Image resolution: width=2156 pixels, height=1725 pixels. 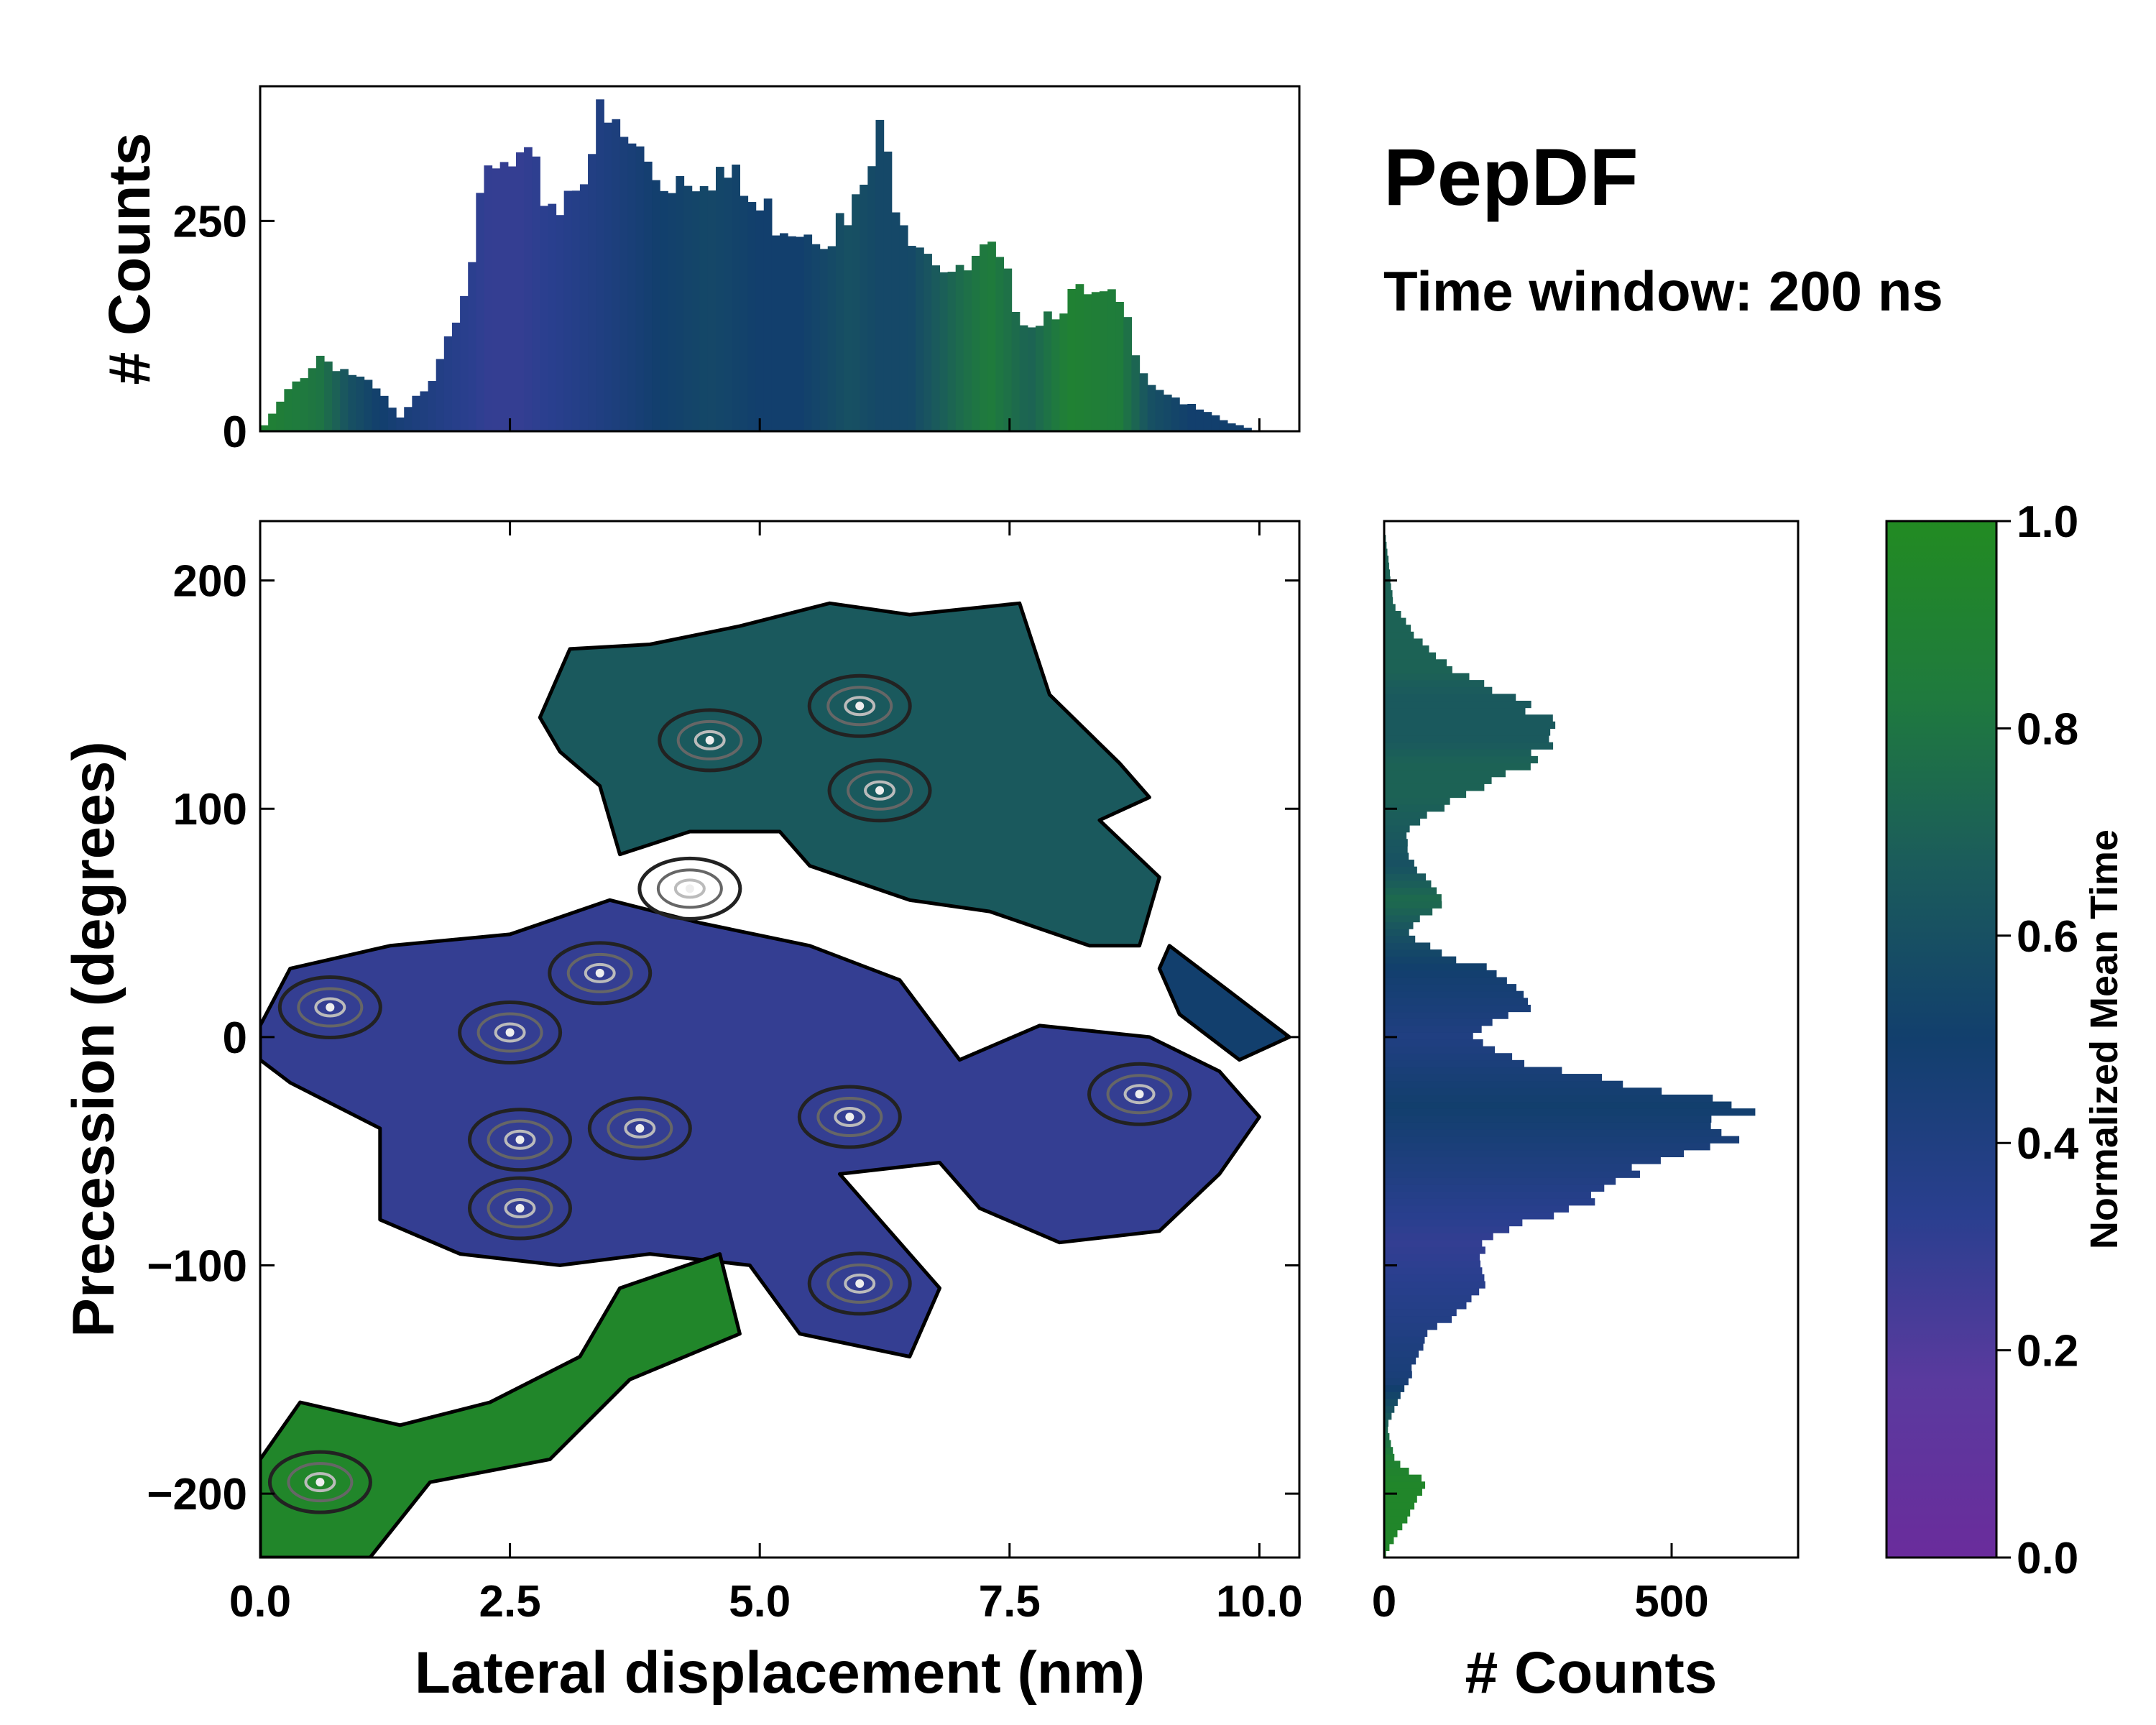 I want to click on main-xtick-label: 7.5, so click(x=1010, y=1602).